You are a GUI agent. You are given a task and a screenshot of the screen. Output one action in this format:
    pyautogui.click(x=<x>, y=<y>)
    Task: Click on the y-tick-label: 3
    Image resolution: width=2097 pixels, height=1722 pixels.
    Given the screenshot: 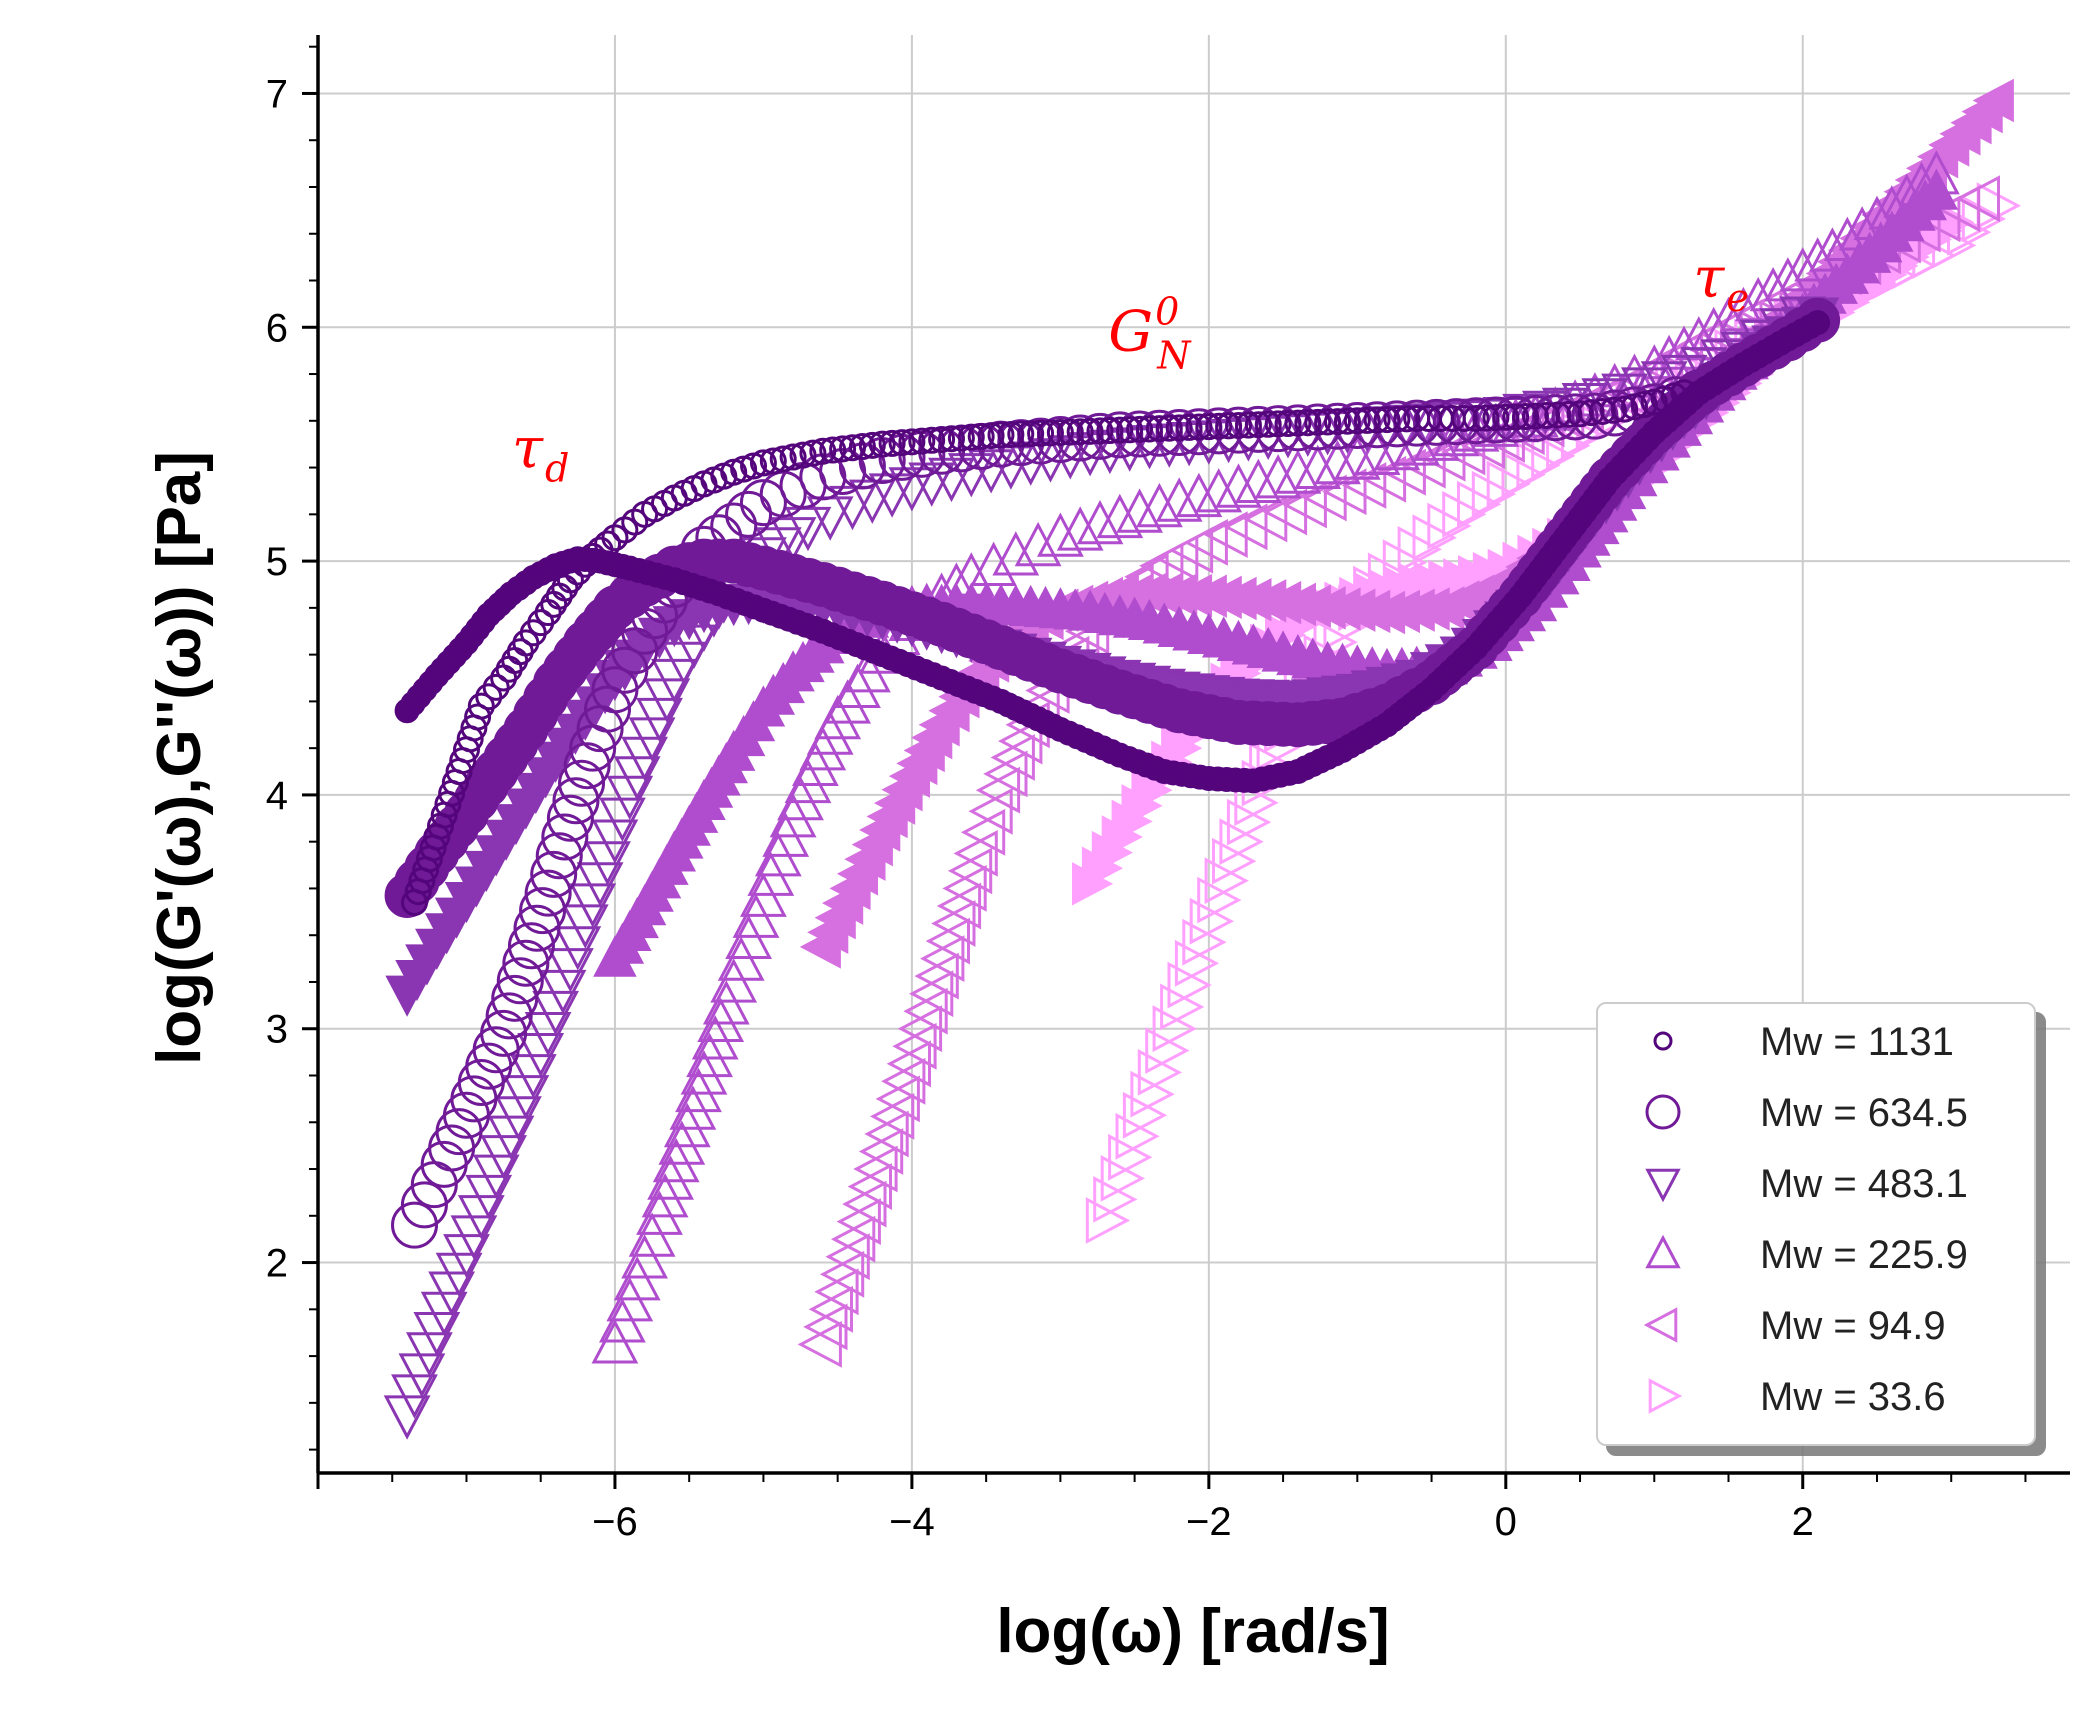 What is the action you would take?
    pyautogui.click(x=277, y=1030)
    